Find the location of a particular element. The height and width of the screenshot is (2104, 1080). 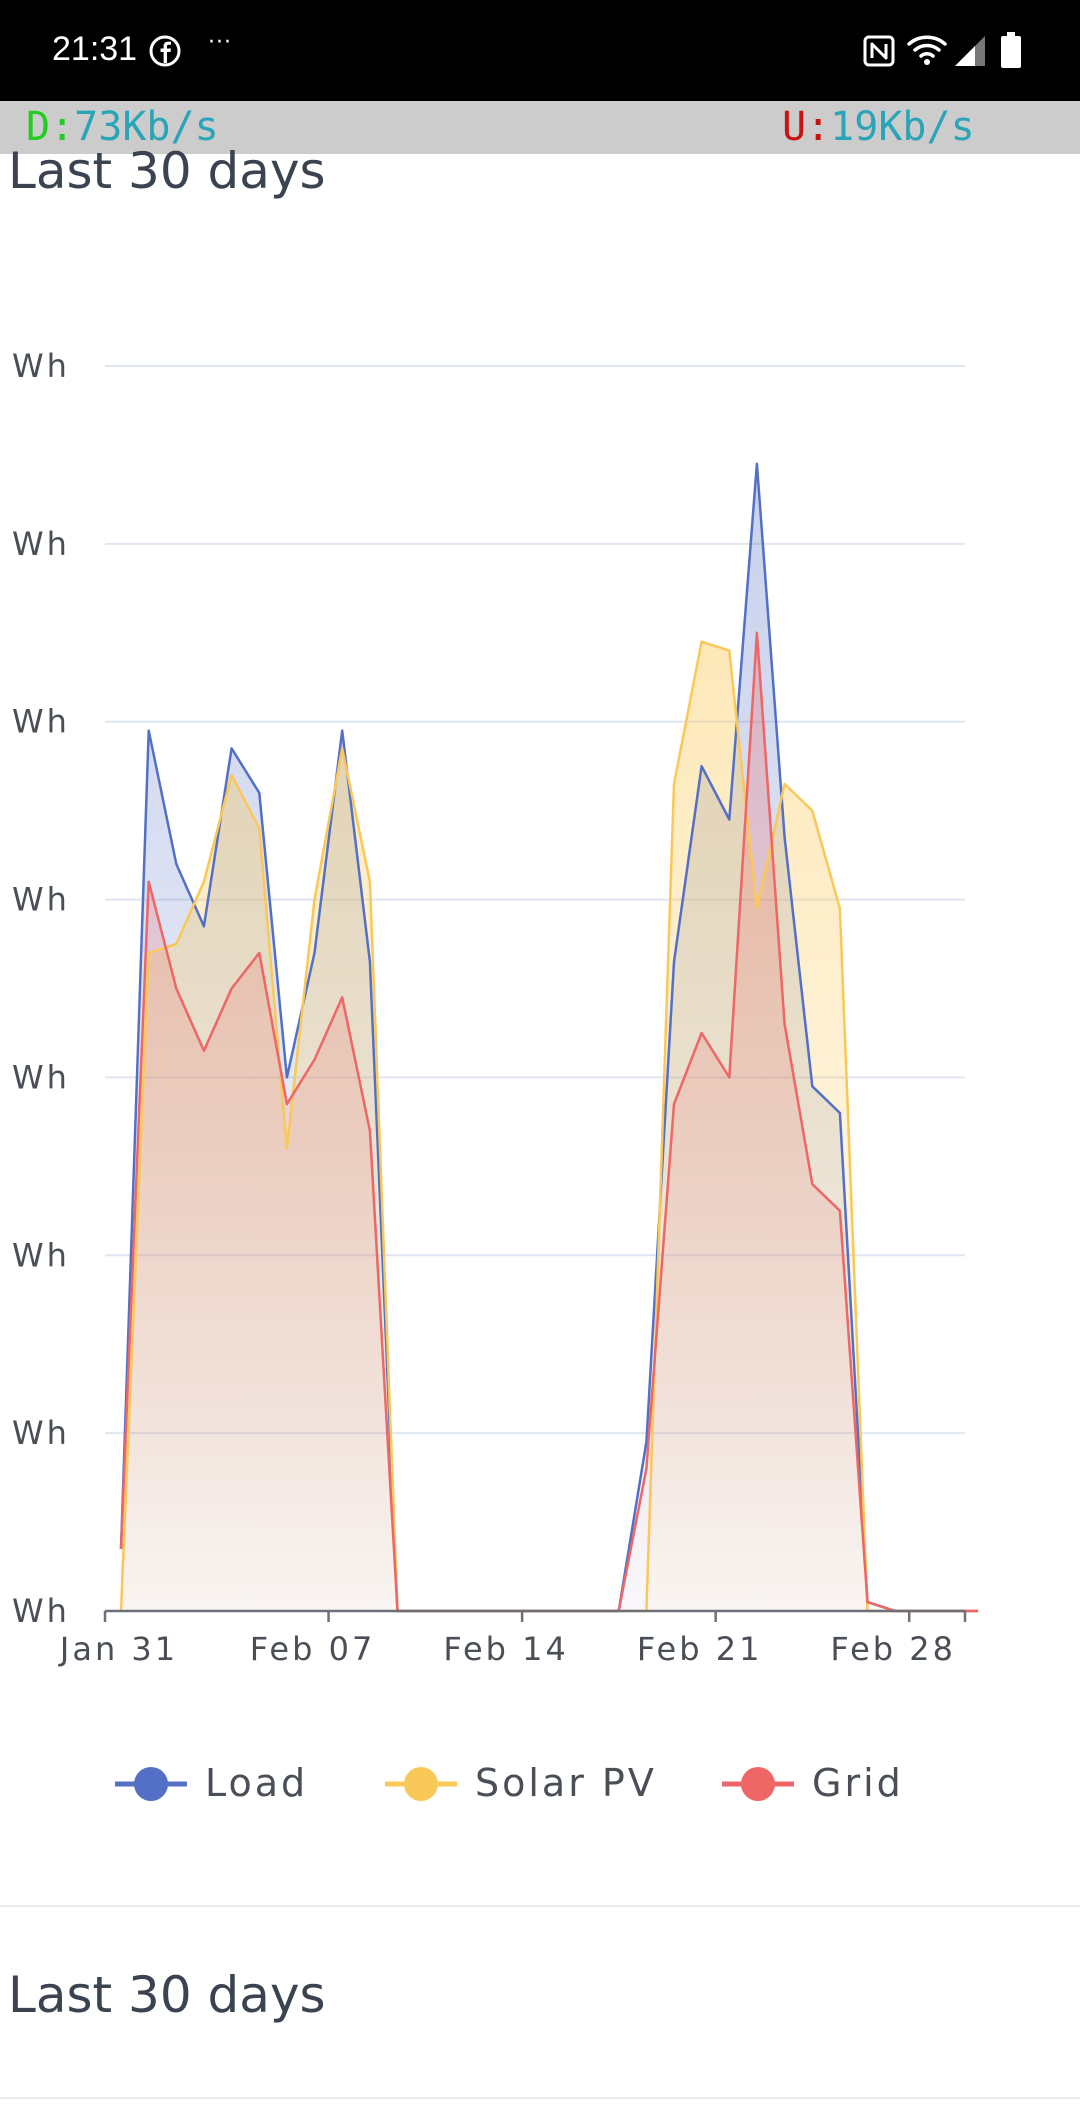

wifi-icon is located at coordinates (927, 50).